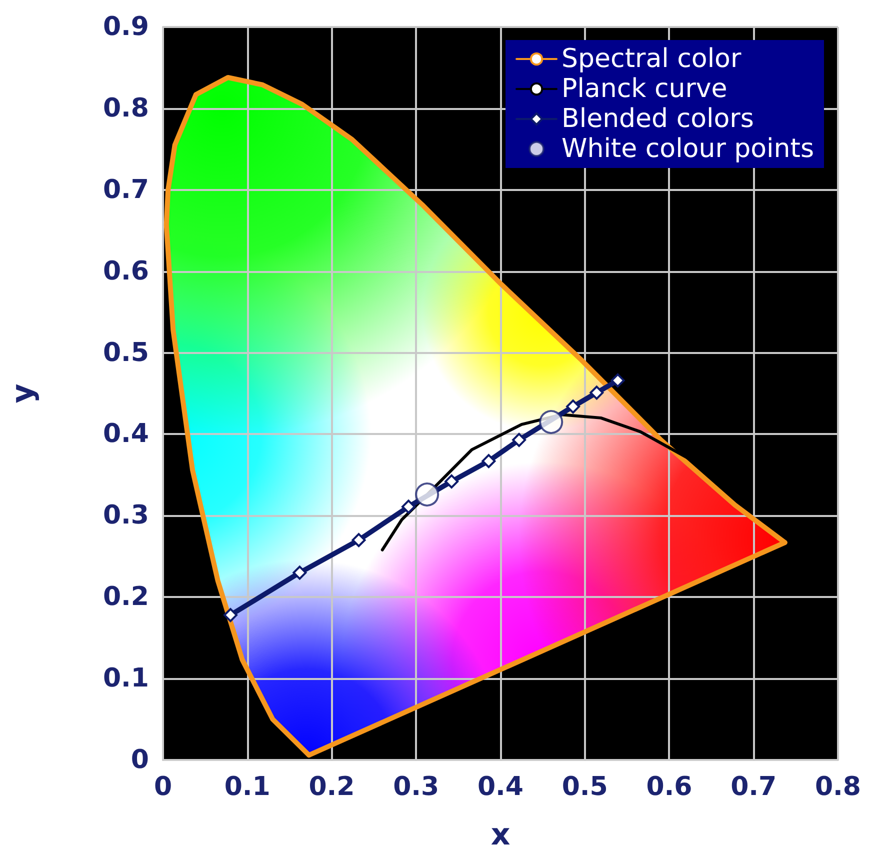 The height and width of the screenshot is (866, 886). I want to click on x-tick-label: 0.1, so click(247, 787).